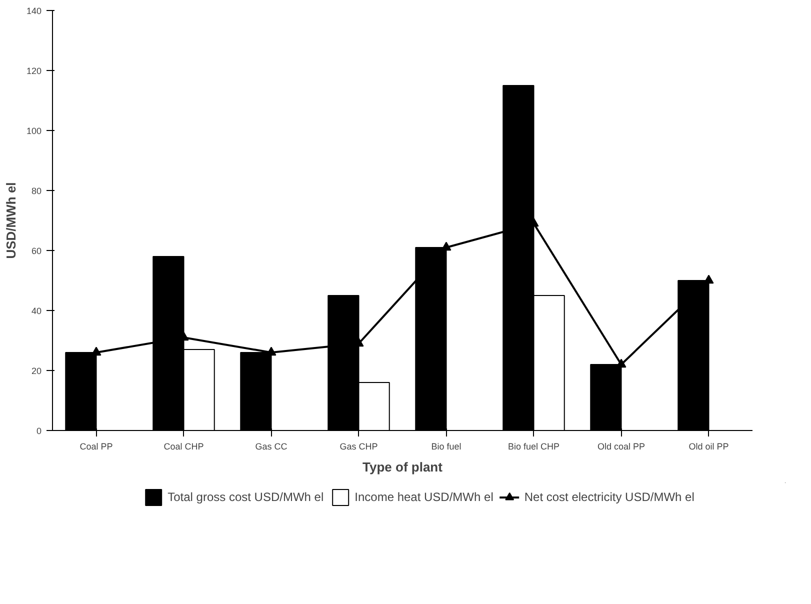 The width and height of the screenshot is (811, 604). I want to click on y-tick-label: 120, so click(34, 71).